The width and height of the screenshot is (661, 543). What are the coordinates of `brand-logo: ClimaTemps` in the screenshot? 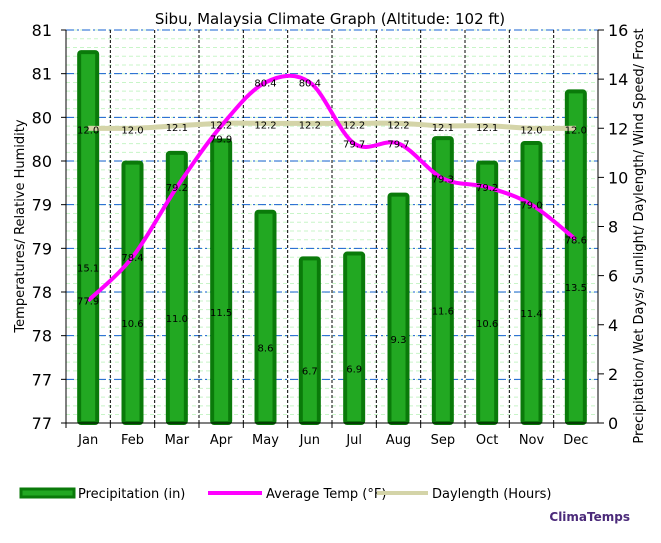 It's located at (589, 517).